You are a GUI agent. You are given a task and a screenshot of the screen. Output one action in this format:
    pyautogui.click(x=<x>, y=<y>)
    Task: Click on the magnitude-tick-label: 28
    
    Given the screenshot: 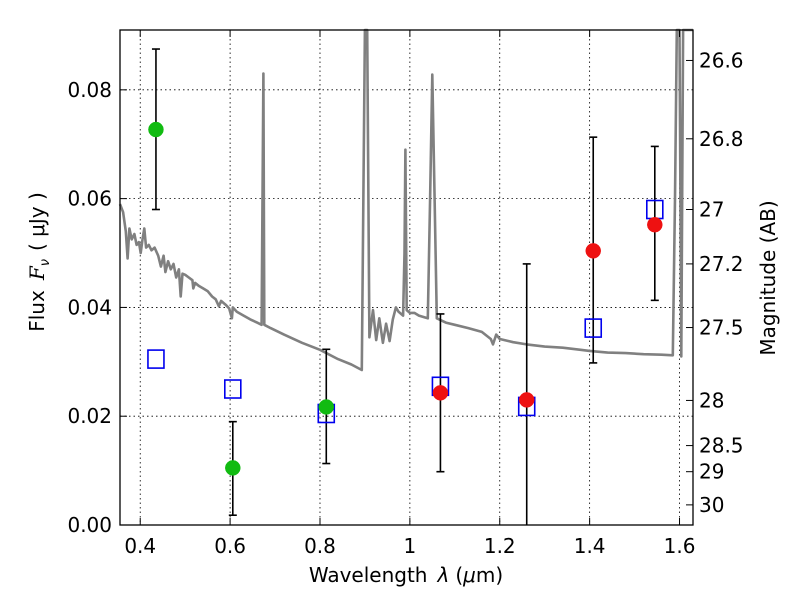 What is the action you would take?
    pyautogui.click(x=711, y=400)
    